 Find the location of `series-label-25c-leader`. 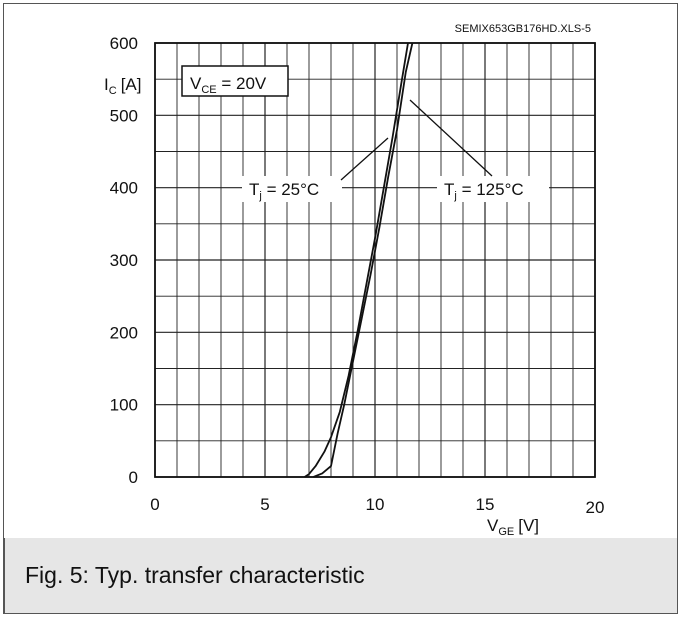

series-label-25c-leader is located at coordinates (364, 159).